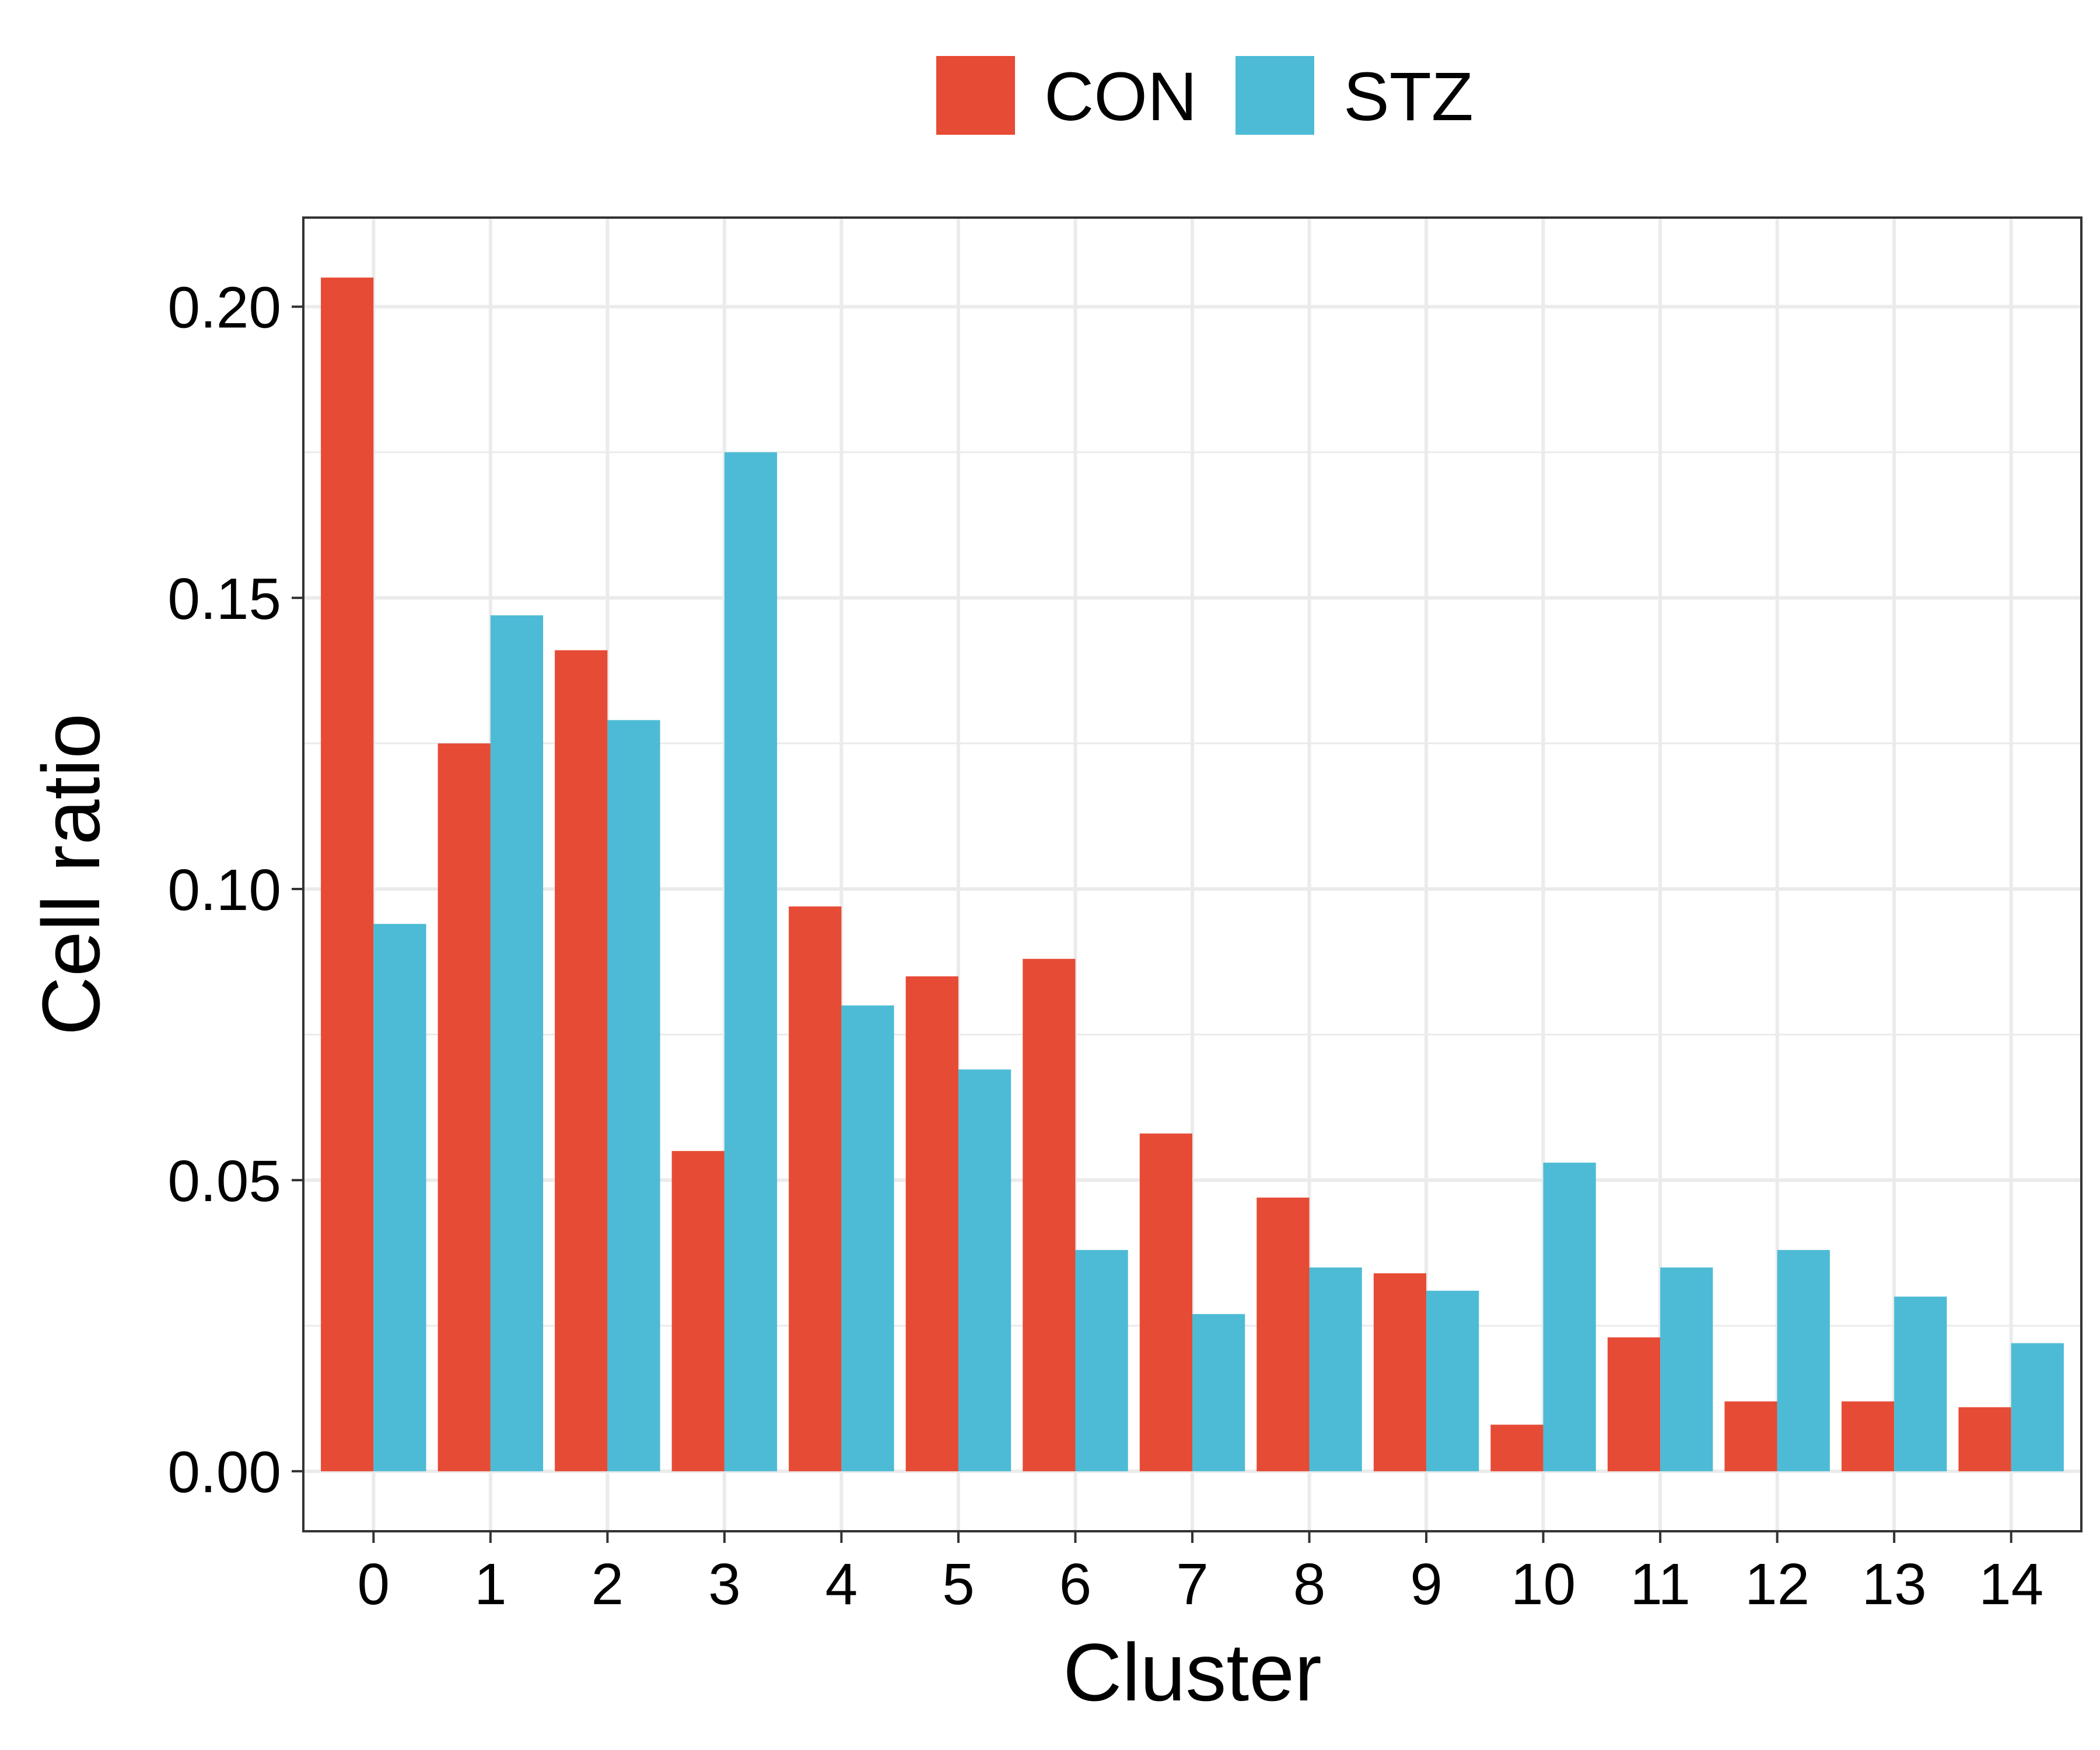 This screenshot has height=1750, width=2100. What do you see at coordinates (490, 1584) in the screenshot?
I see `x-tick-label: 1` at bounding box center [490, 1584].